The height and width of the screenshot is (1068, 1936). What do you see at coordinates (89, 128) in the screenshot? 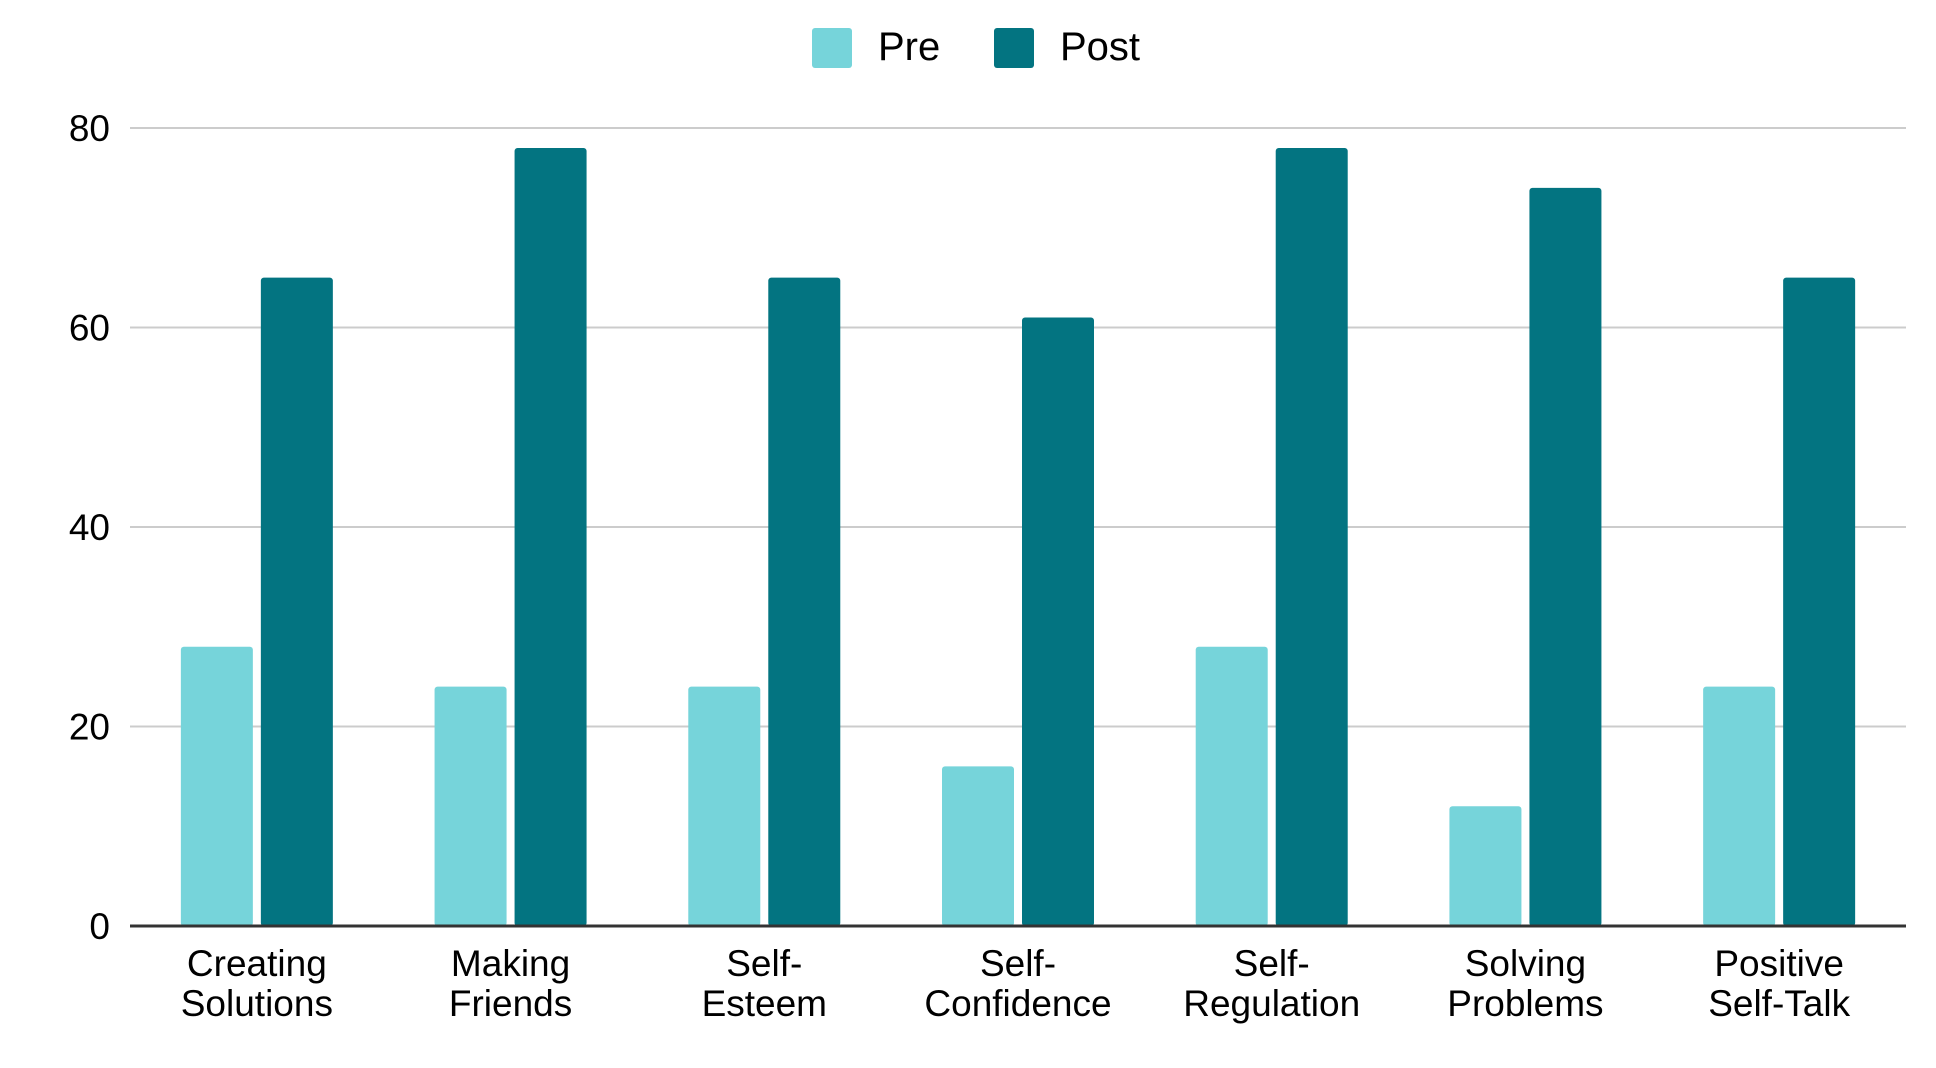
I see `y-tick-label: 80` at bounding box center [89, 128].